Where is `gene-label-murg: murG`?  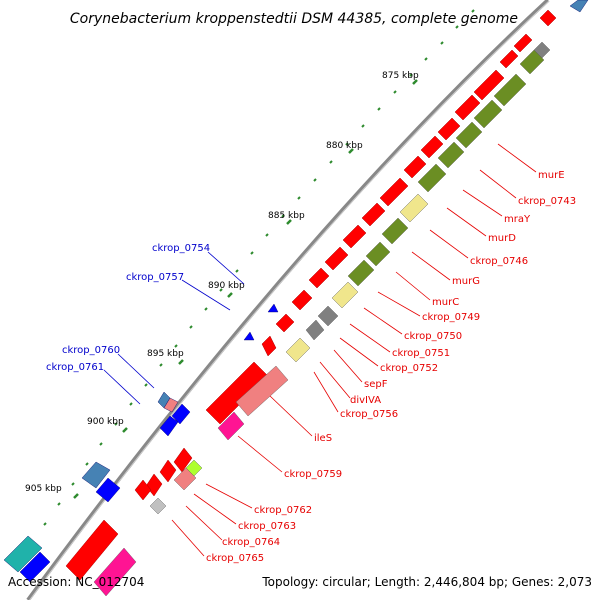
gene-label-murg: murG is located at coordinates (466, 281).